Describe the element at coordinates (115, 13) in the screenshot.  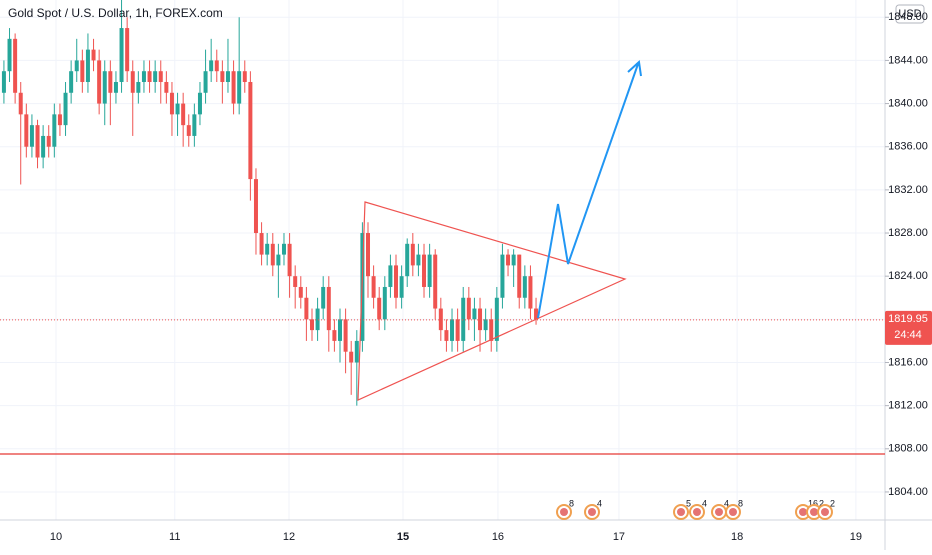
I see `chart-title: Gold Spot / U.S. Dollar, 1h, FOREX.com` at that location.